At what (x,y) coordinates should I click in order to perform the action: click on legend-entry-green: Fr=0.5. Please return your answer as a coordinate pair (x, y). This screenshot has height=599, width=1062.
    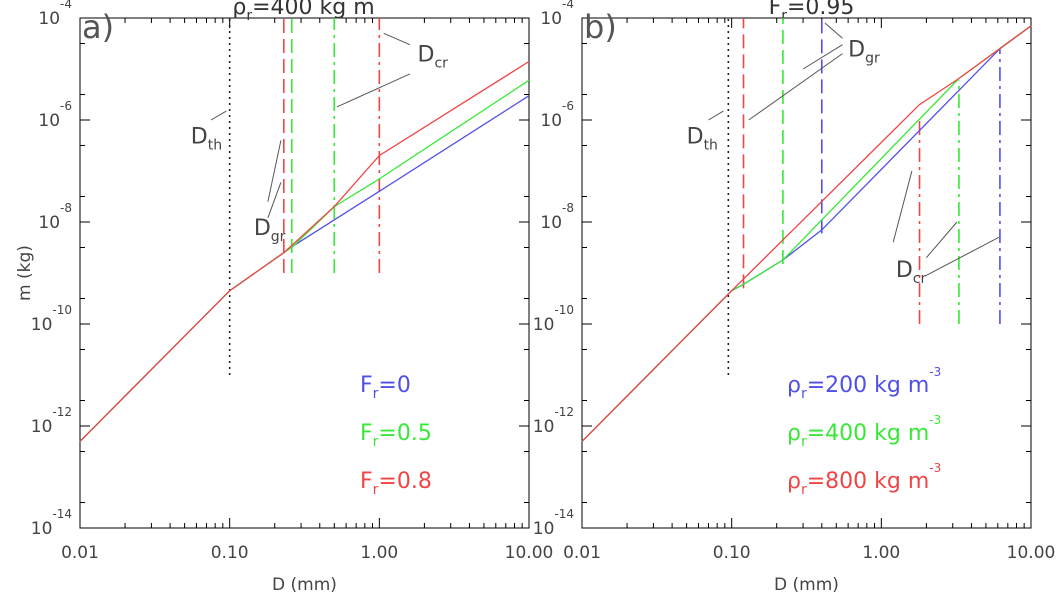
    Looking at the image, I should click on (396, 435).